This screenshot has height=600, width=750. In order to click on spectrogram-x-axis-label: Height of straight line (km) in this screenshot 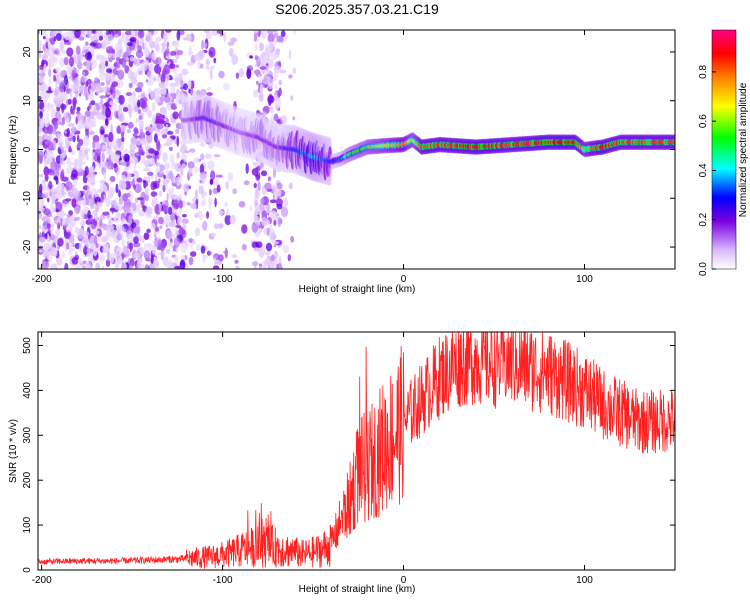, I will do `click(357, 289)`.